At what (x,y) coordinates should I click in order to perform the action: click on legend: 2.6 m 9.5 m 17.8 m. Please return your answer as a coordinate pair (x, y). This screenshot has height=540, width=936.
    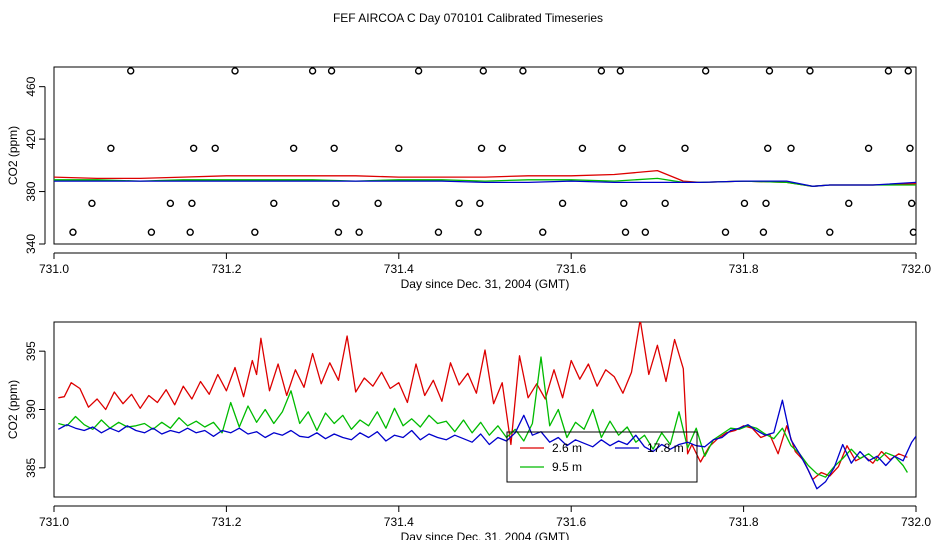
    Looking at the image, I should click on (602, 457).